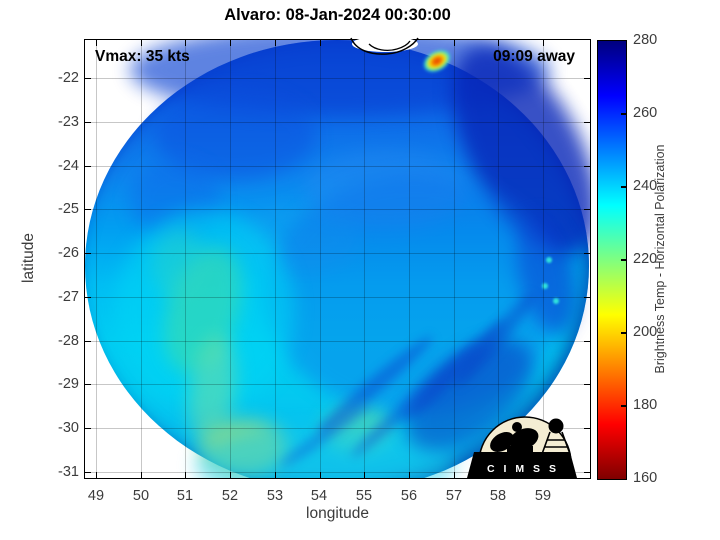 The width and height of the screenshot is (720, 540). Describe the element at coordinates (520, 451) in the screenshot. I see `dish-pedestal` at that location.